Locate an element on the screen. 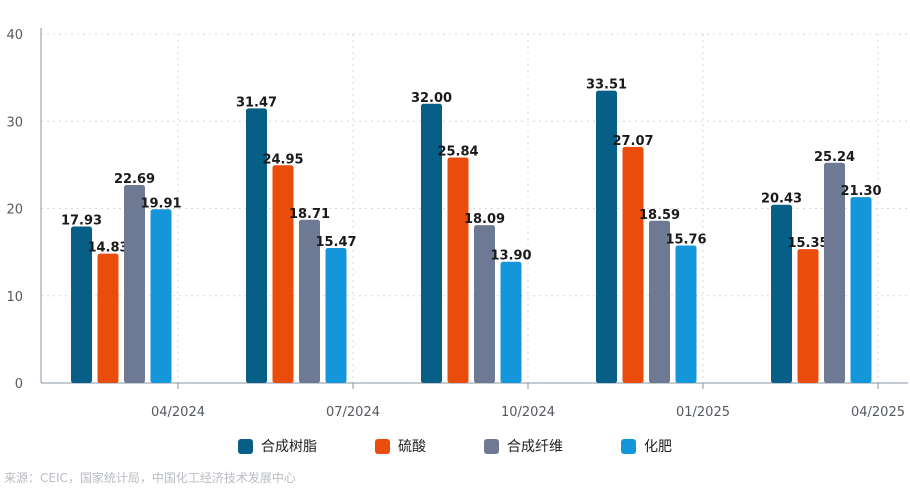 This screenshot has width=910, height=489. data-label: 27.07 is located at coordinates (632, 141).